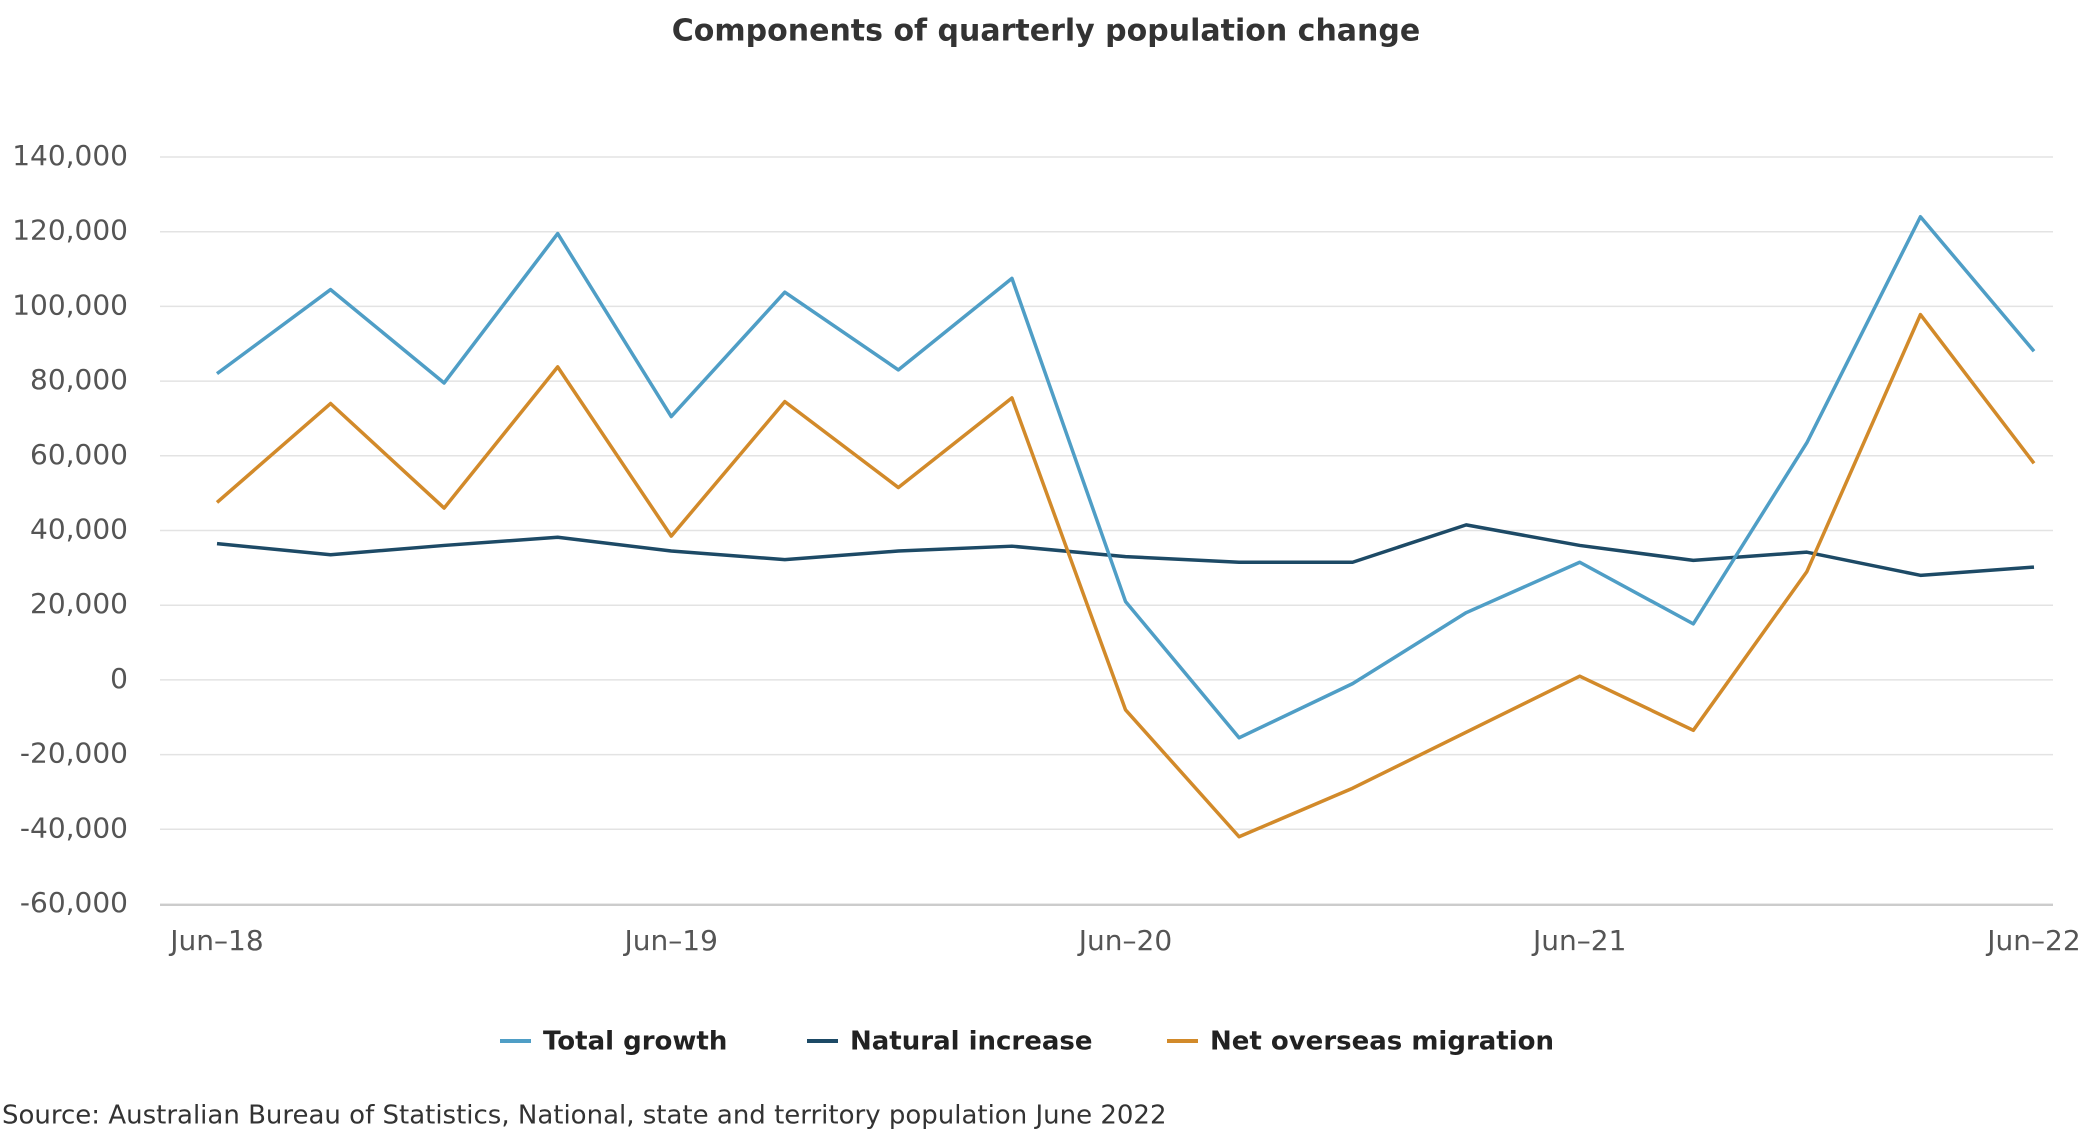 Image resolution: width=2091 pixels, height=1138 pixels. I want to click on x-tick-label: Jun–20, so click(1124, 940).